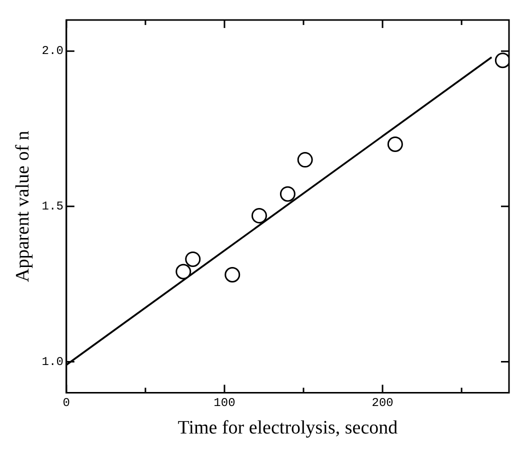  What do you see at coordinates (53, 207) in the screenshot?
I see `y-tick-label: 1.5` at bounding box center [53, 207].